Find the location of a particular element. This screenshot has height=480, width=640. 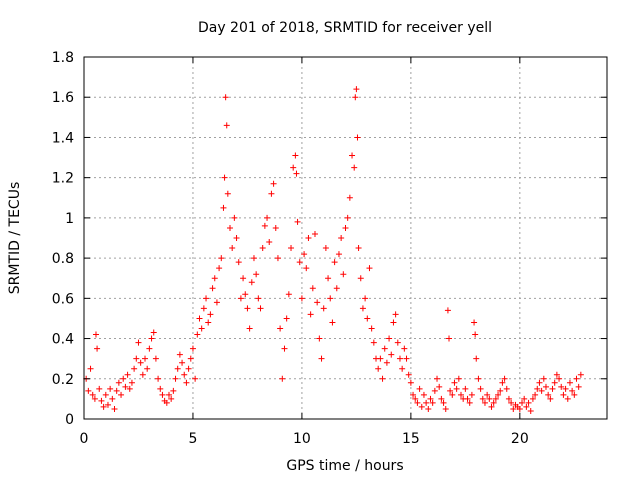

y-tick-label: 0 is located at coordinates (69, 420).